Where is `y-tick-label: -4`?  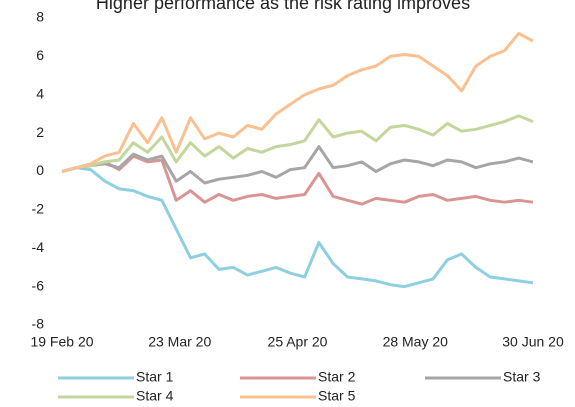 y-tick-label: -4 is located at coordinates (38, 247).